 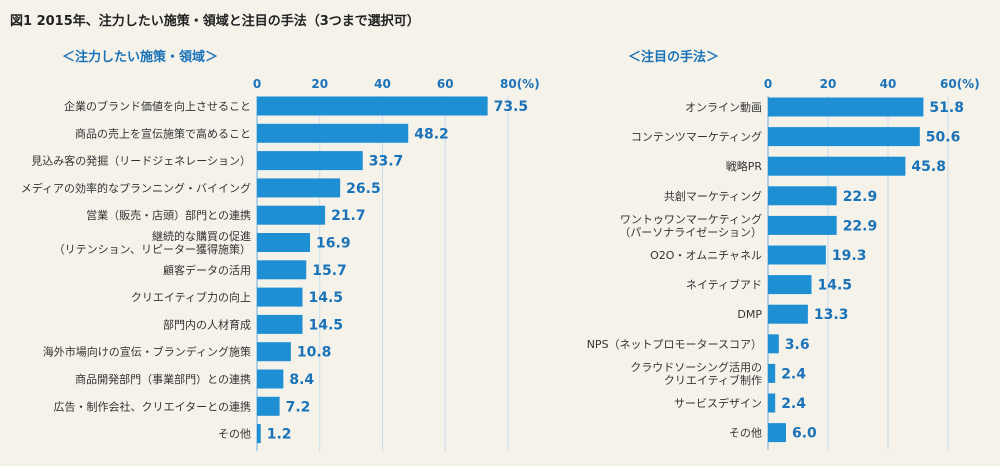 What do you see at coordinates (831, 315) in the screenshot?
I see `right-value-label: 13.3` at bounding box center [831, 315].